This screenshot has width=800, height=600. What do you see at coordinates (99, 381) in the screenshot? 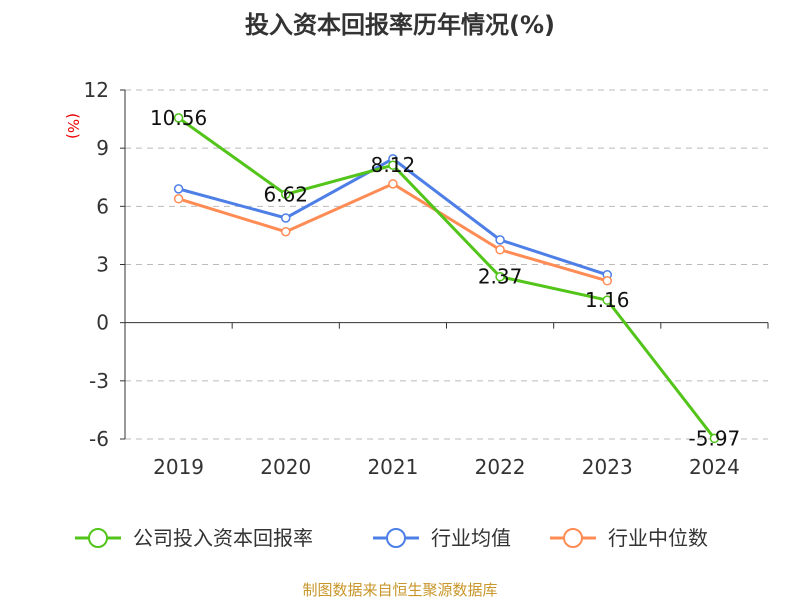
I see `y-tick-label: -3` at bounding box center [99, 381].